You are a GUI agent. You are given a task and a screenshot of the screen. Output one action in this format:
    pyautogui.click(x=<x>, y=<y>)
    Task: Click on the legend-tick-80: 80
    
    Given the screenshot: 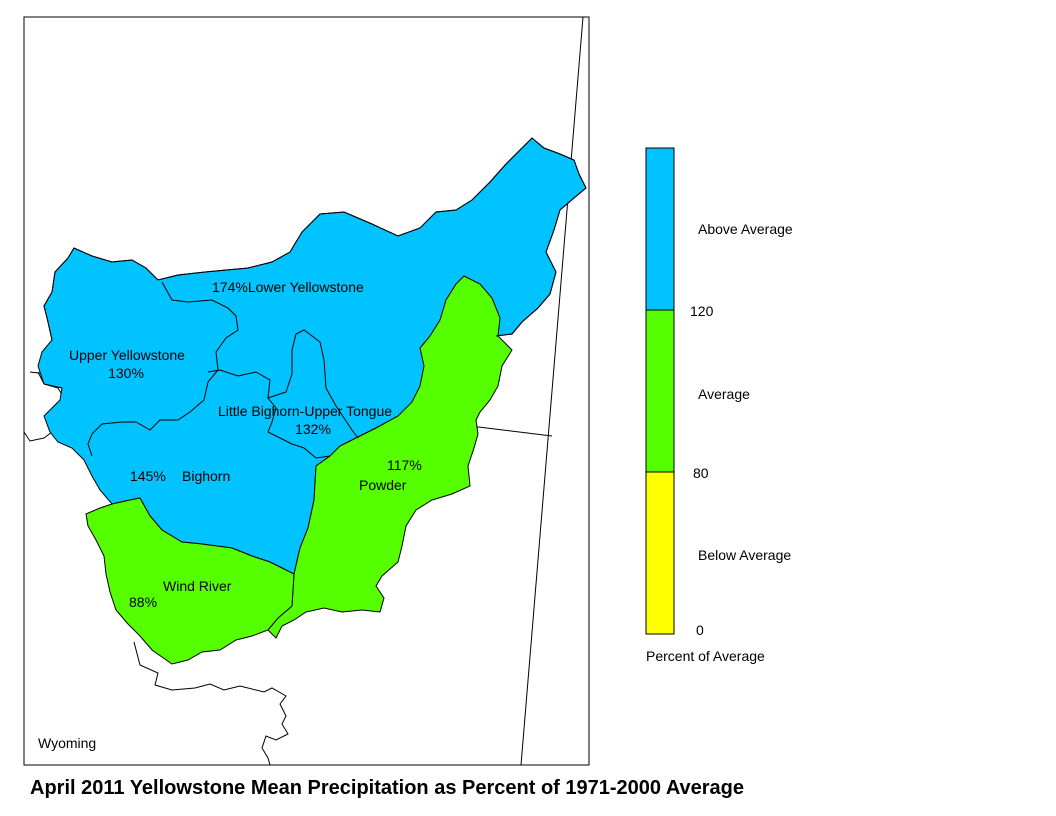 What is the action you would take?
    pyautogui.click(x=701, y=473)
    